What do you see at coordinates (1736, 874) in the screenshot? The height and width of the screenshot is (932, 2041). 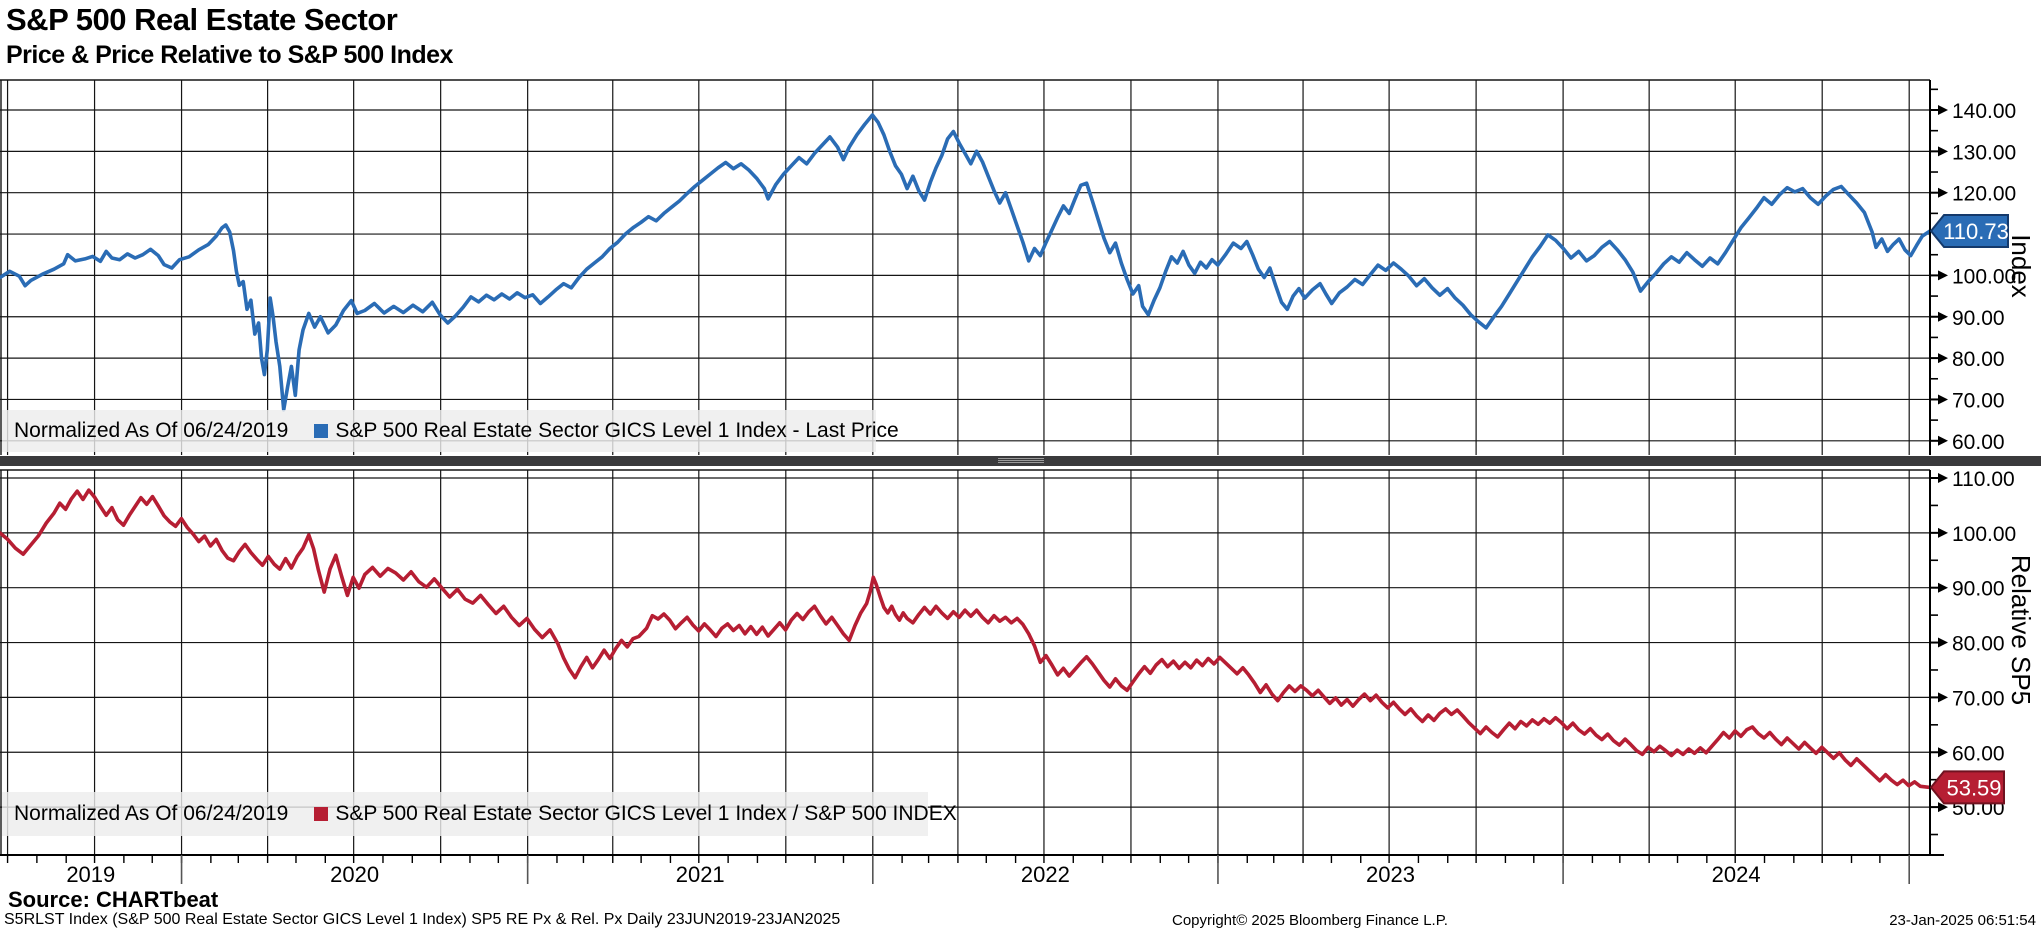 I see `year-label: 2024` at bounding box center [1736, 874].